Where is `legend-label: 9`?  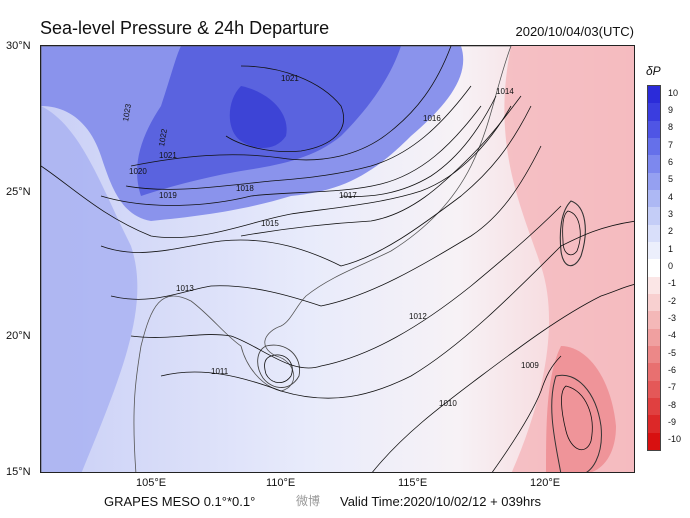
legend-label: 9 is located at coordinates (671, 110).